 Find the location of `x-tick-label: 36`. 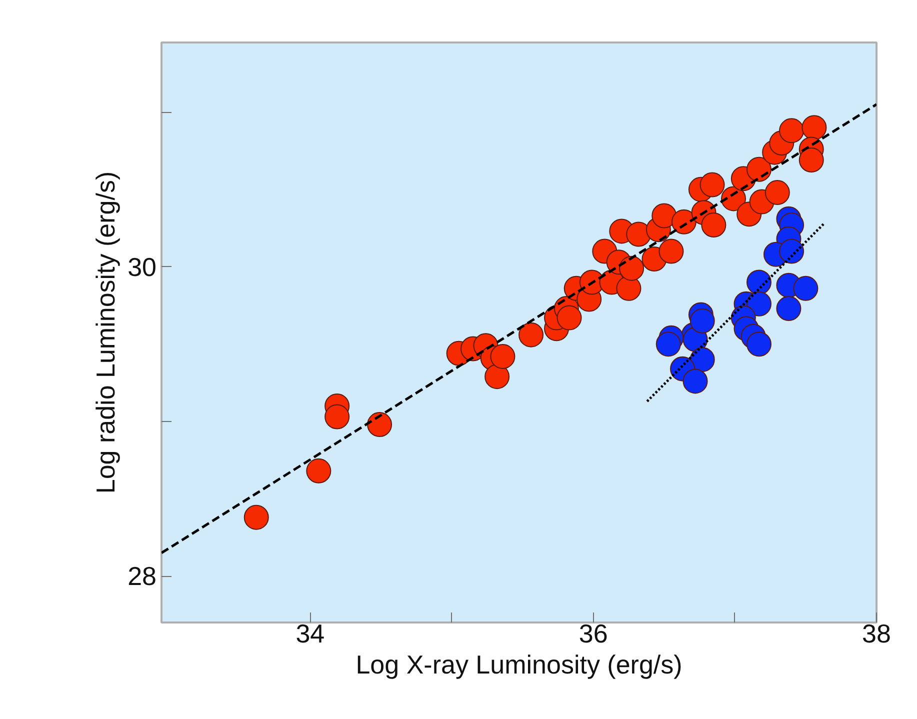

x-tick-label: 36 is located at coordinates (593, 633).